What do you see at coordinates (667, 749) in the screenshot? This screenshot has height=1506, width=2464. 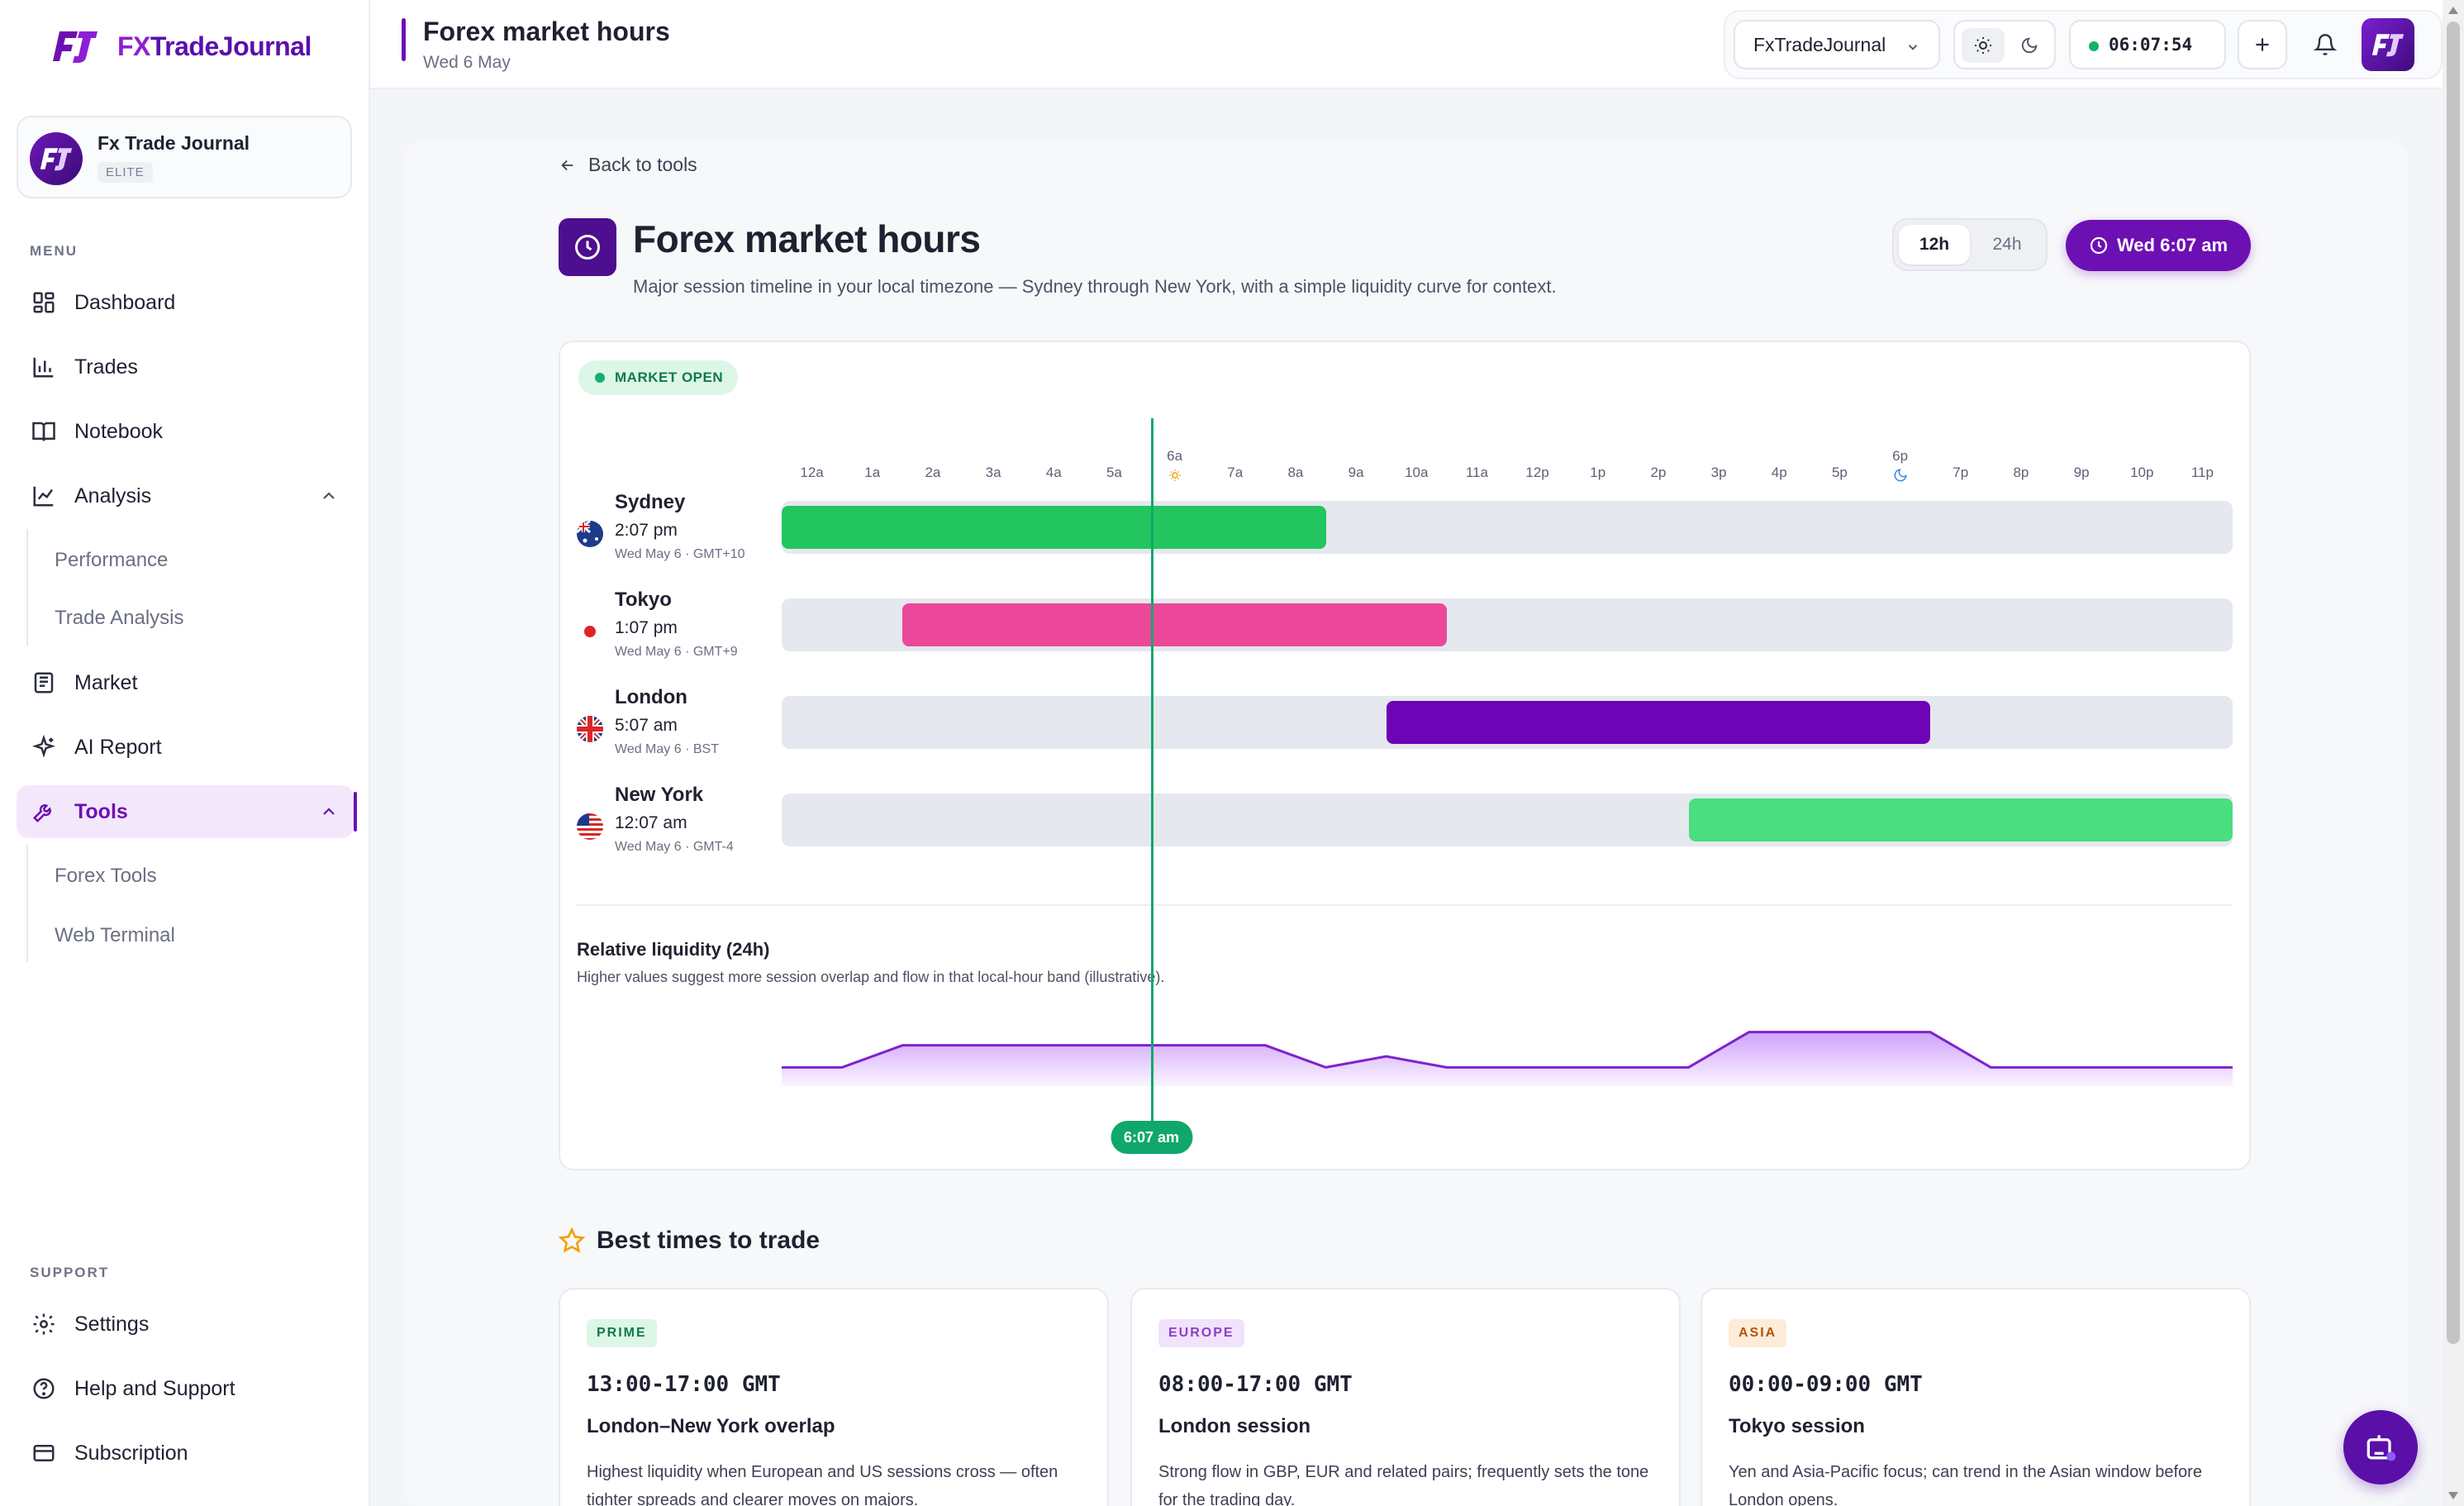 I see `session-timezone: Wed May 6 · BST` at bounding box center [667, 749].